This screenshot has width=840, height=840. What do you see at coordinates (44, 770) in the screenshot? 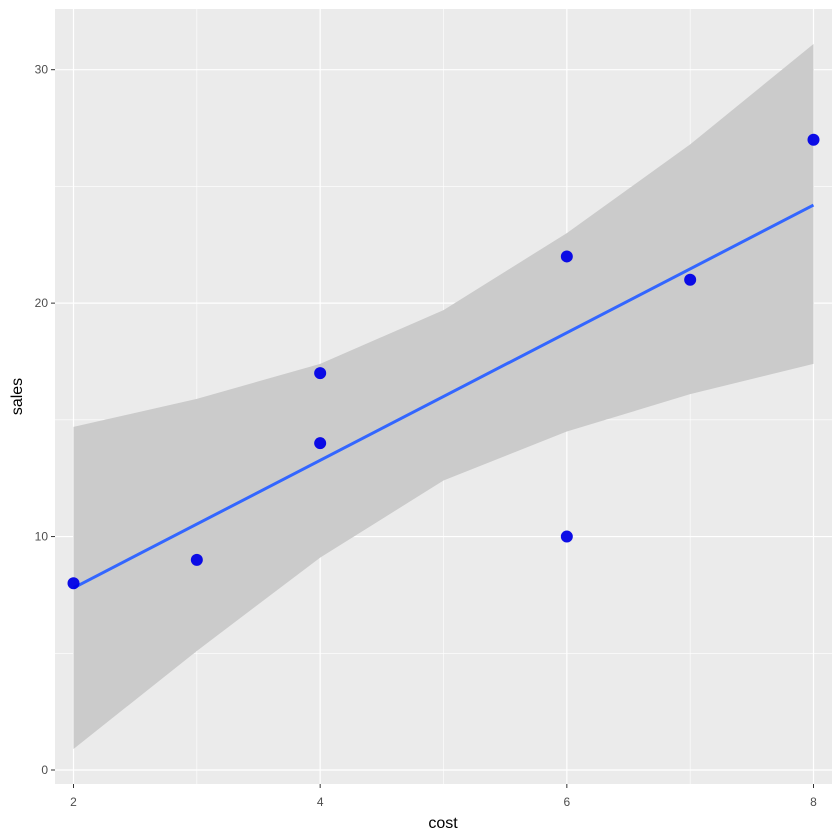
I see `y-tick-label: 0` at bounding box center [44, 770].